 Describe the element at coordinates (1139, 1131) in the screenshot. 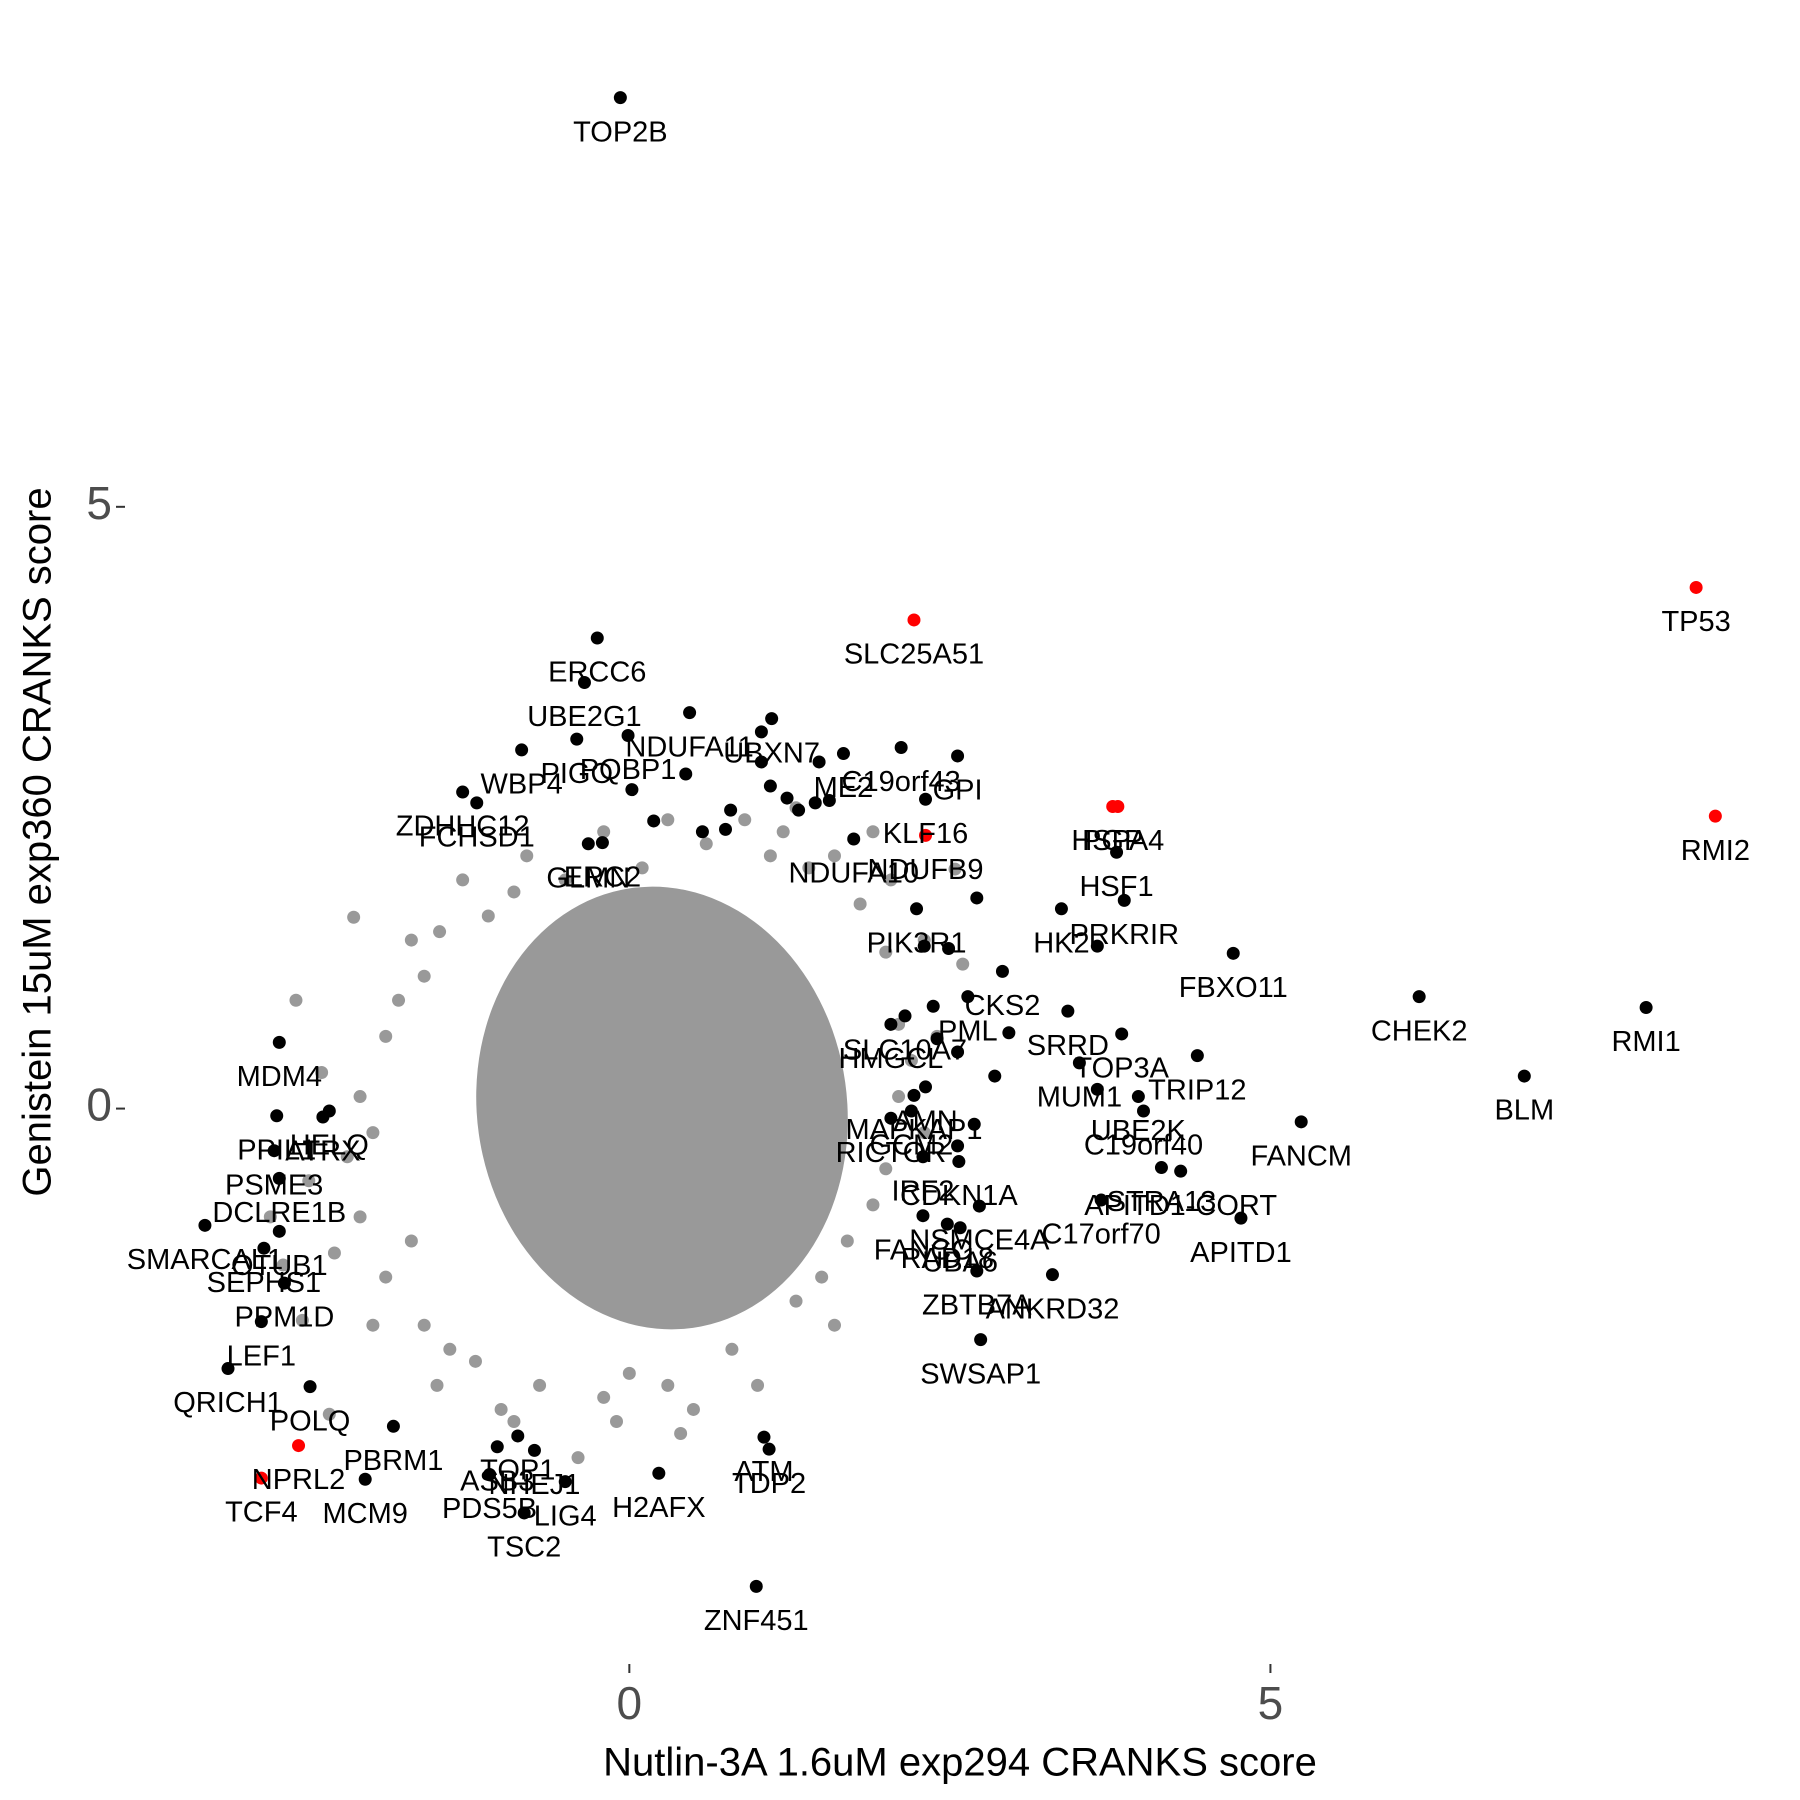

I see `point-label: UBE2K` at that location.